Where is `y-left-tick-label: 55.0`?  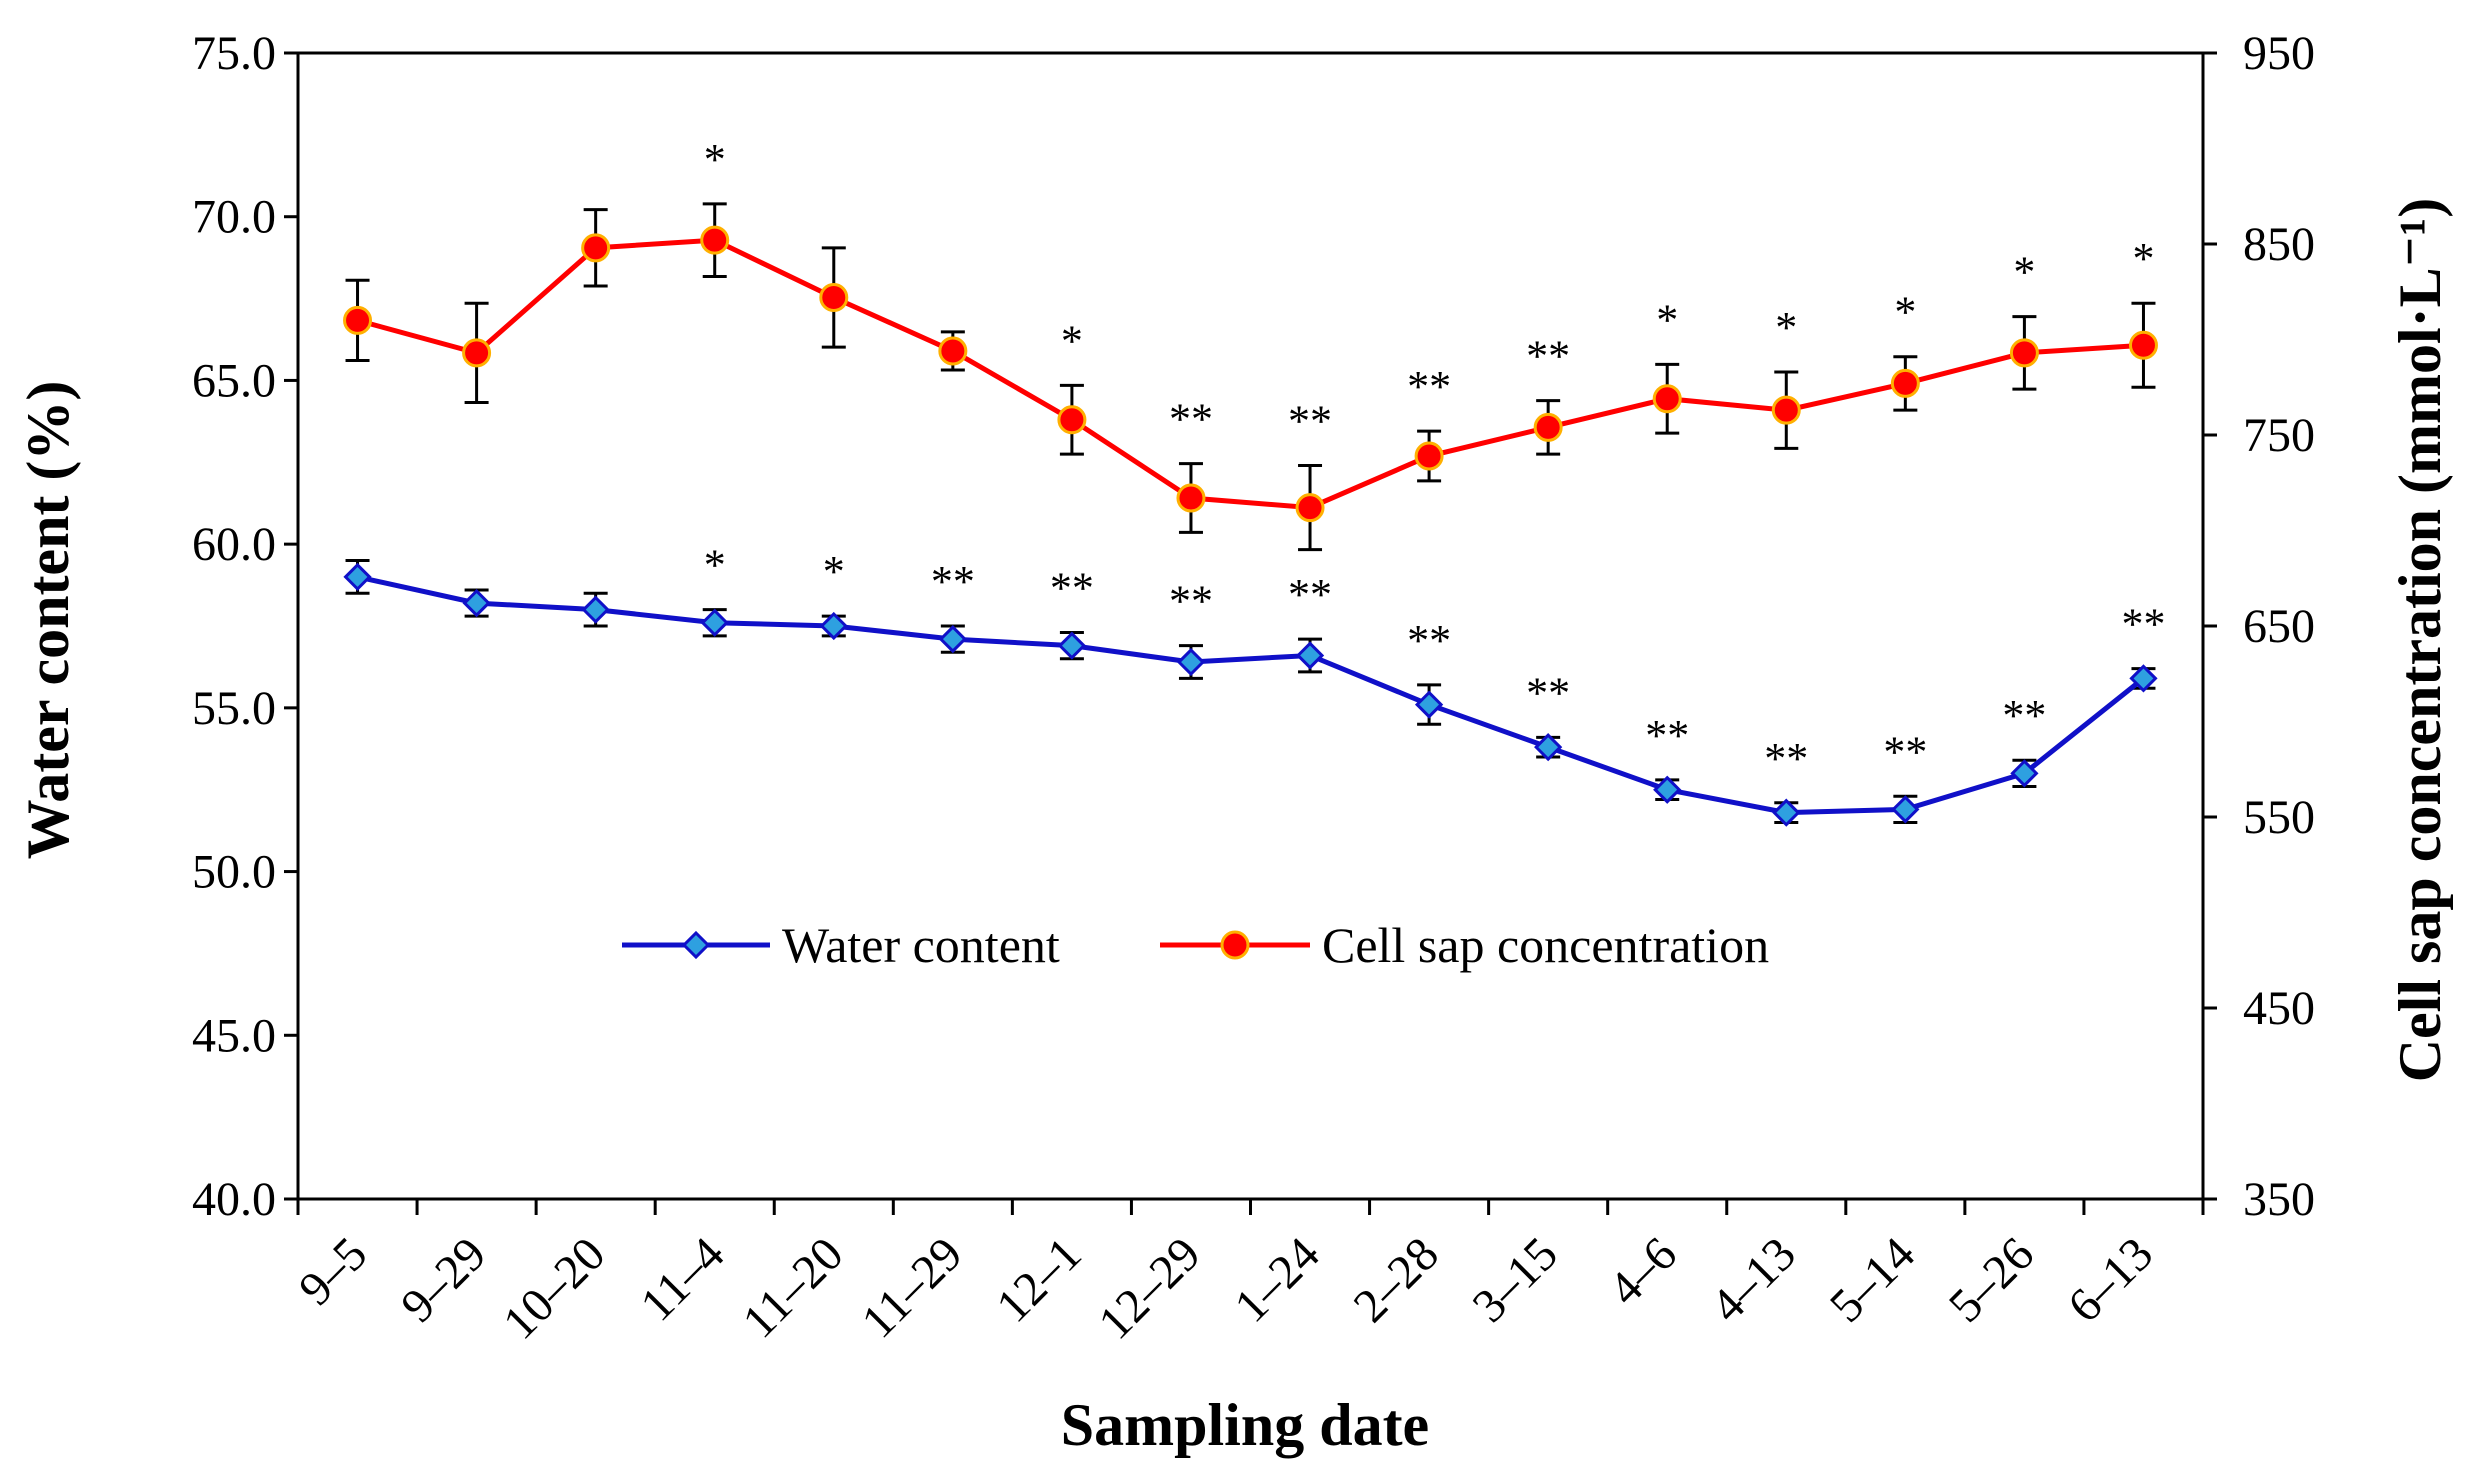
y-left-tick-label: 55.0 is located at coordinates (234, 708).